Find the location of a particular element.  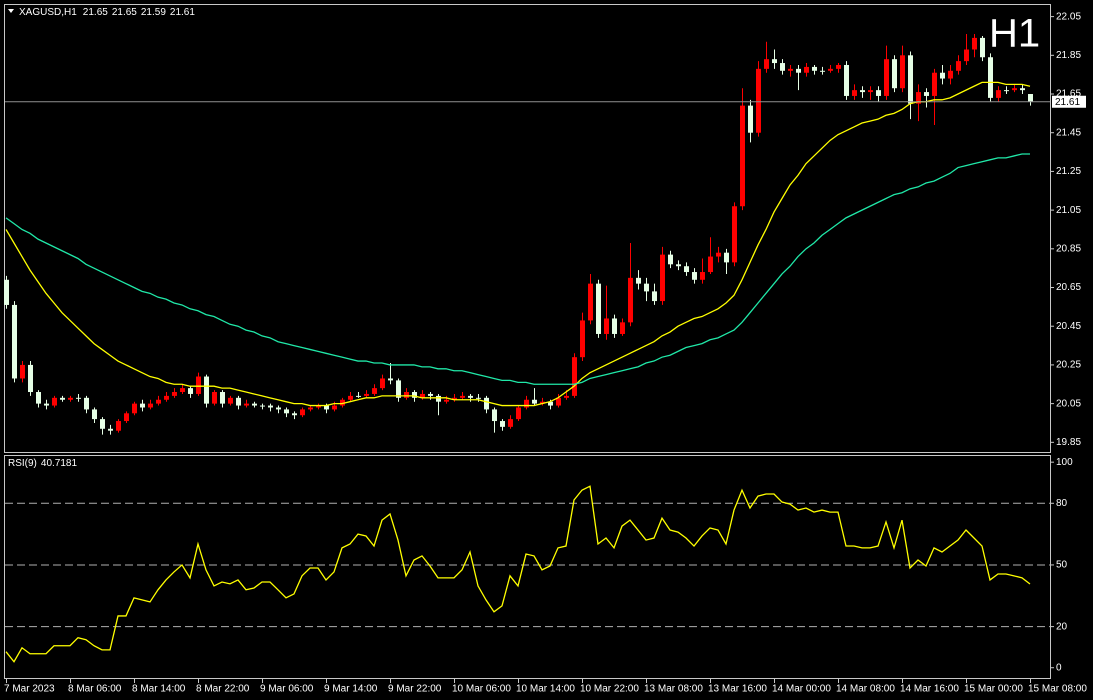

y-tick-label: 21.65 is located at coordinates (1068, 94).